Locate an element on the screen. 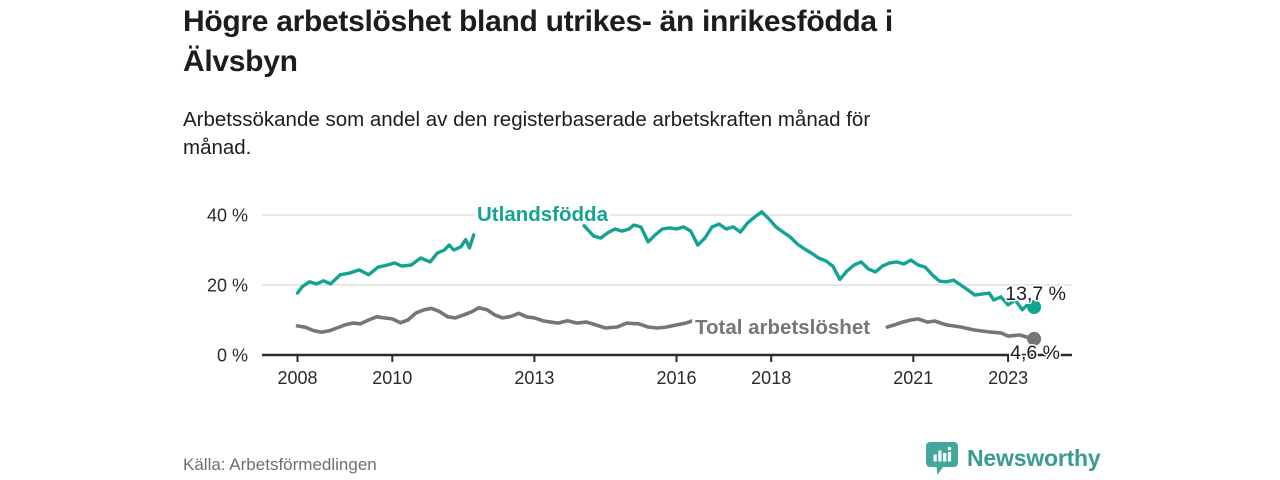  series-label: Total arbetslöshet is located at coordinates (782, 327).